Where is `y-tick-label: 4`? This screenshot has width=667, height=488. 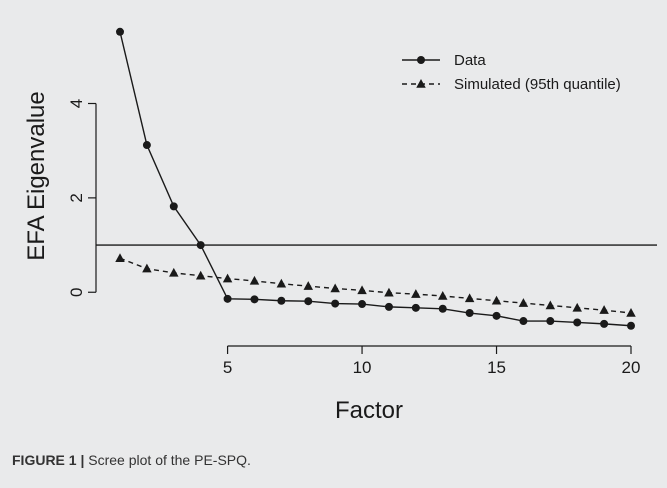
y-tick-label: 4 is located at coordinates (76, 103).